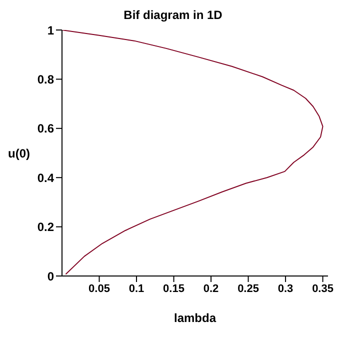 This screenshot has height=346, width=346. Describe the element at coordinates (50, 30) in the screenshot. I see `y-tick-label: 1` at that location.